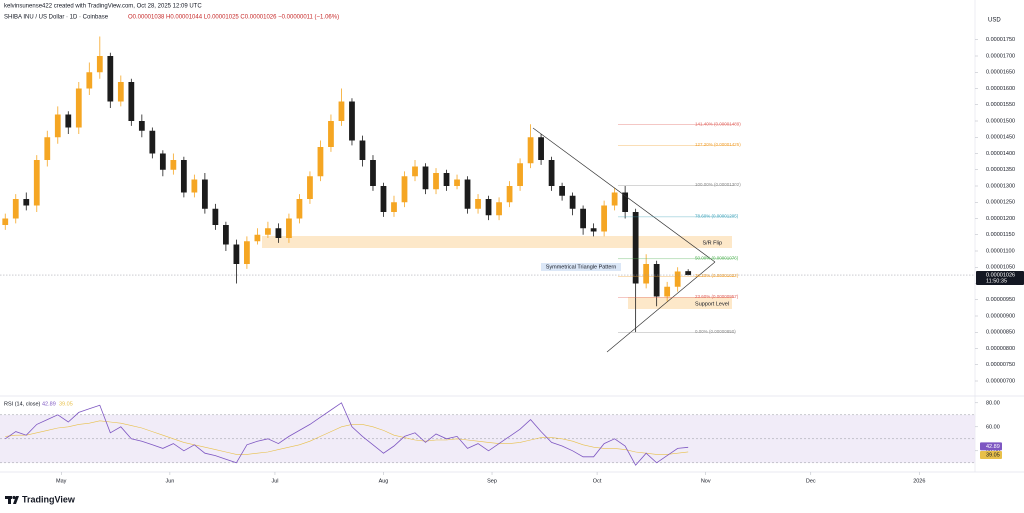 Image resolution: width=1024 pixels, height=513 pixels. Describe the element at coordinates (1000, 381) in the screenshot. I see `y-tick-label: 0.00000700` at that location.